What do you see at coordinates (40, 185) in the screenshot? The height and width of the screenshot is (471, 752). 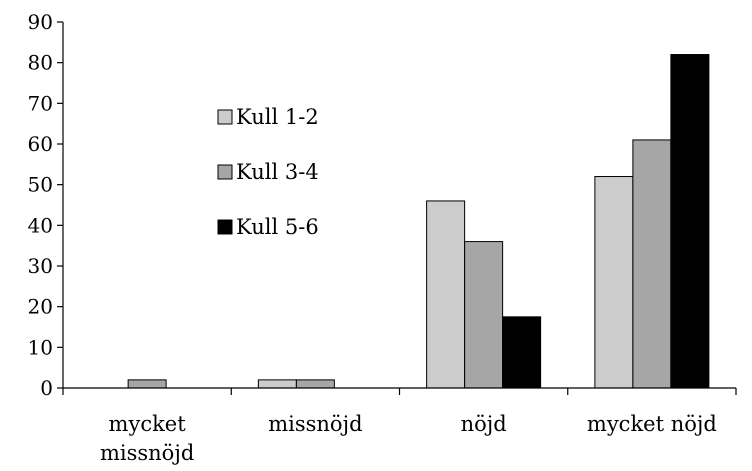 I see `y-tick-label: 50` at bounding box center [40, 185].